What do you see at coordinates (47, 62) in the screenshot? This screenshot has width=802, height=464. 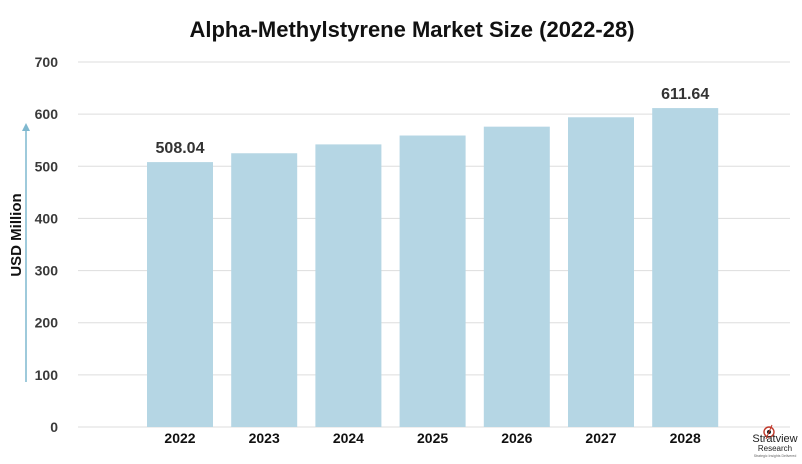 I see `y-tick-label: 700` at bounding box center [47, 62].